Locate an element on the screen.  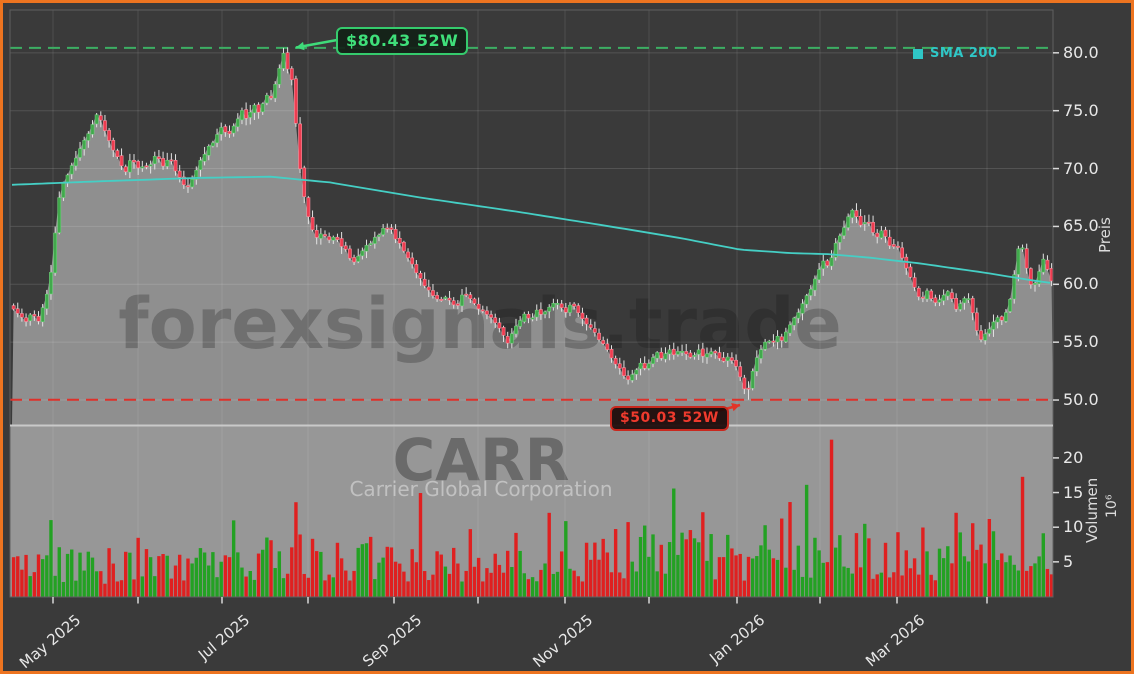
symbol-watermark: CARR is located at coordinates (481, 460).